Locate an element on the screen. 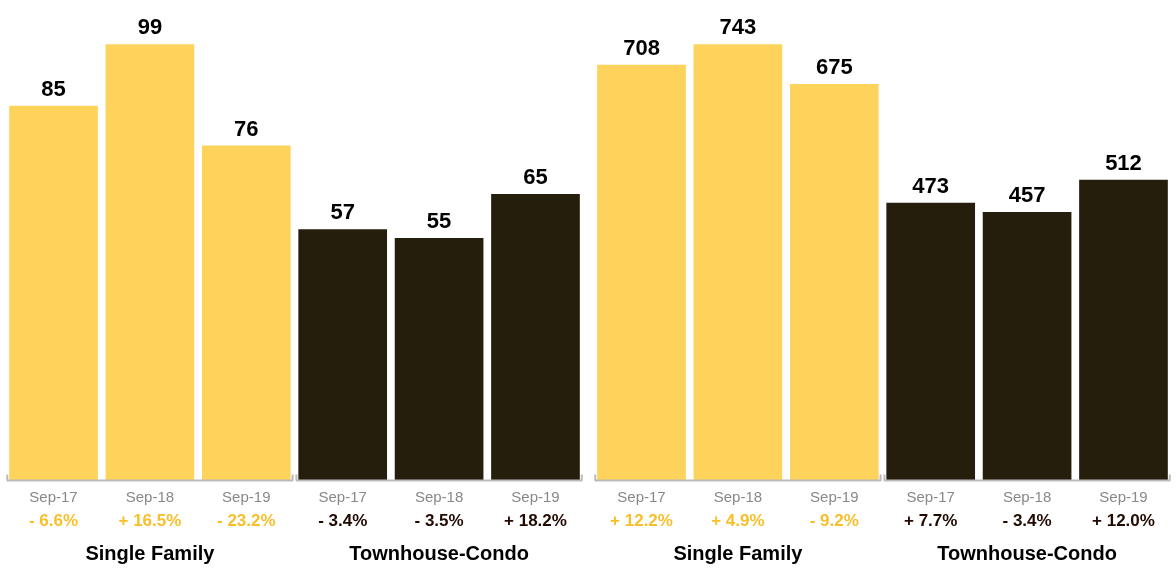 This screenshot has height=568, width=1176. data-label: 512 is located at coordinates (1123, 162).